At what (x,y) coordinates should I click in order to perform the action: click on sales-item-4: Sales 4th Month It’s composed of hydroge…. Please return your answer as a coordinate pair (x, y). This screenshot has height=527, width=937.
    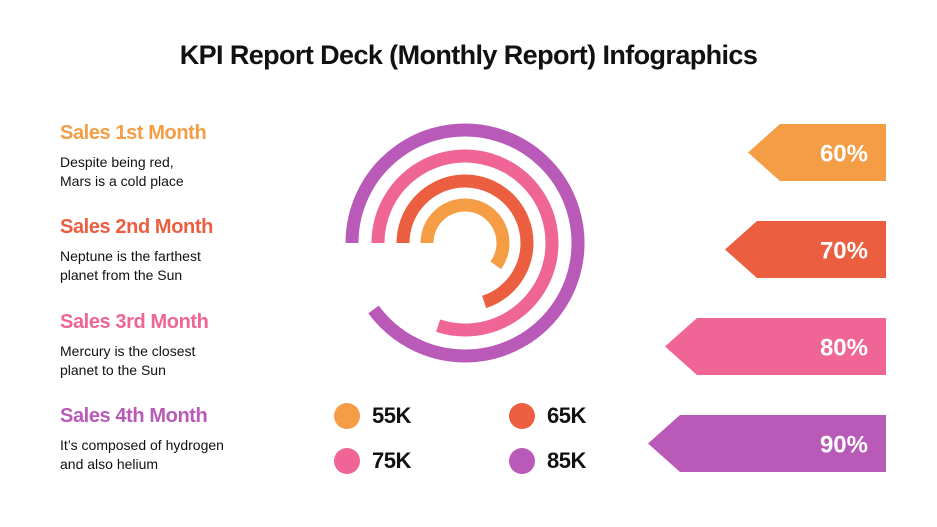
    Looking at the image, I should click on (190, 439).